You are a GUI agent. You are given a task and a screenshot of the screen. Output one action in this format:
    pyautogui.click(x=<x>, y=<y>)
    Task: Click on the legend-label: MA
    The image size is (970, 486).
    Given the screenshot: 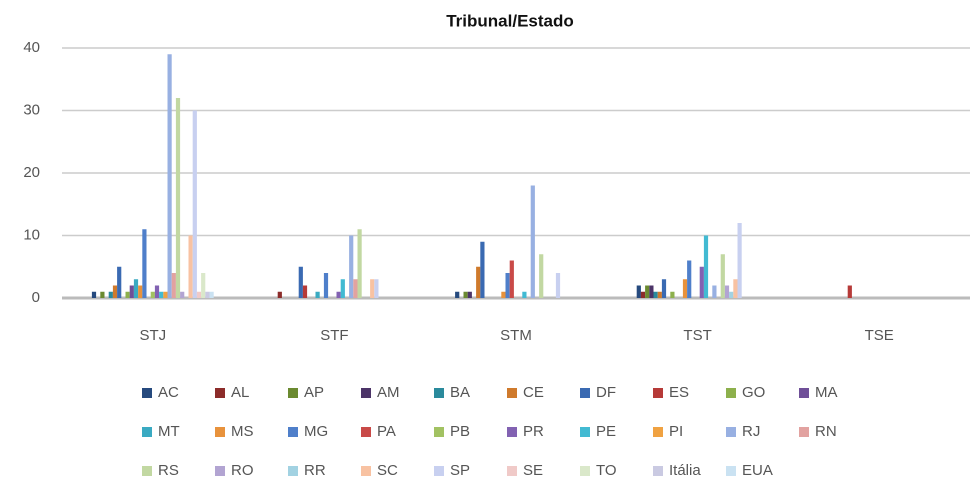 What is the action you would take?
    pyautogui.click(x=826, y=392)
    